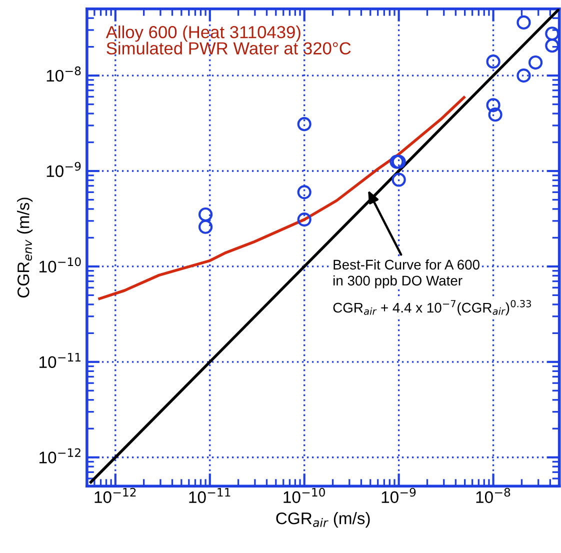 The image size is (561, 553). What do you see at coordinates (209, 496) in the screenshot?
I see `x-tick-label: 10$^{−11}$` at bounding box center [209, 496].